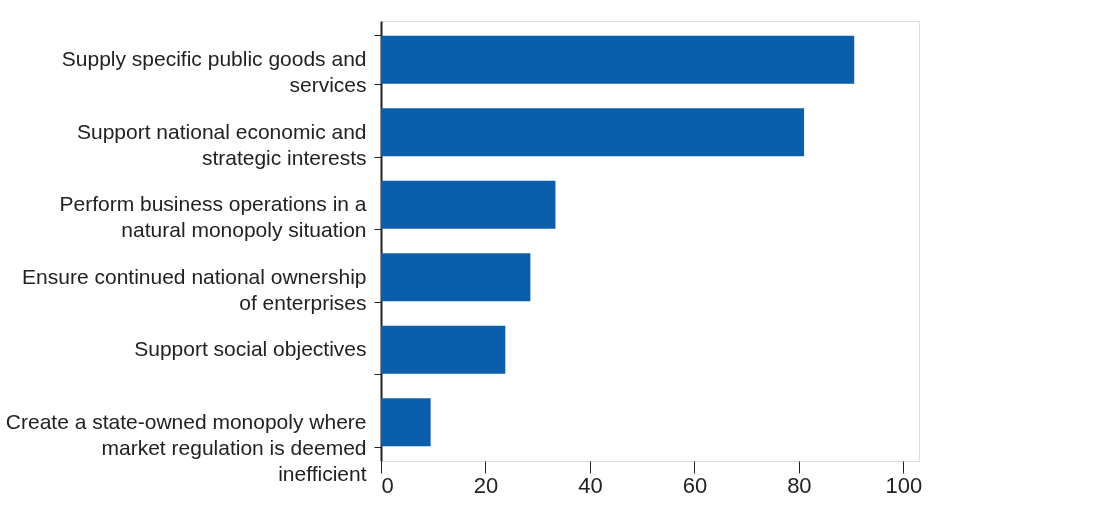 The image size is (1094, 524). What do you see at coordinates (486, 485) in the screenshot?
I see `x-tick-label: 20` at bounding box center [486, 485].